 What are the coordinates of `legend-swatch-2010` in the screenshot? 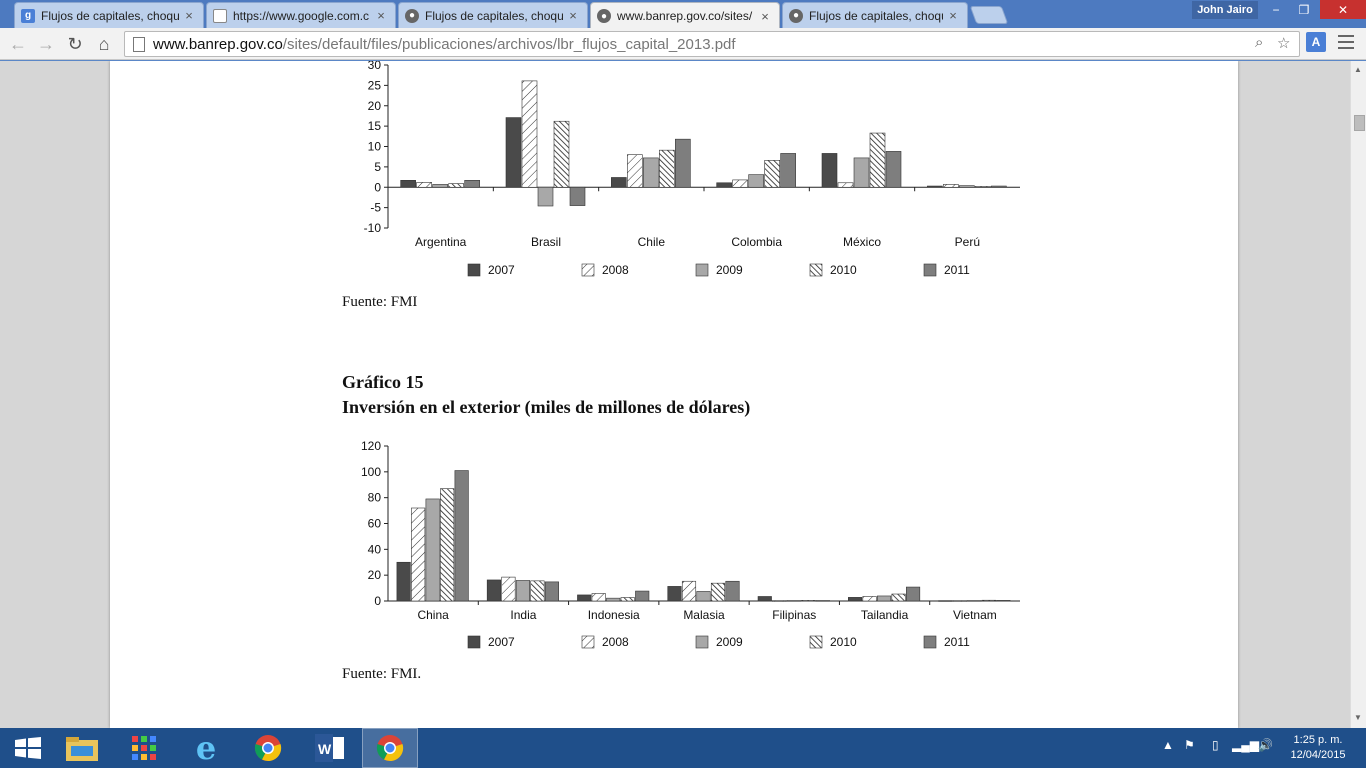 It's located at (816, 270).